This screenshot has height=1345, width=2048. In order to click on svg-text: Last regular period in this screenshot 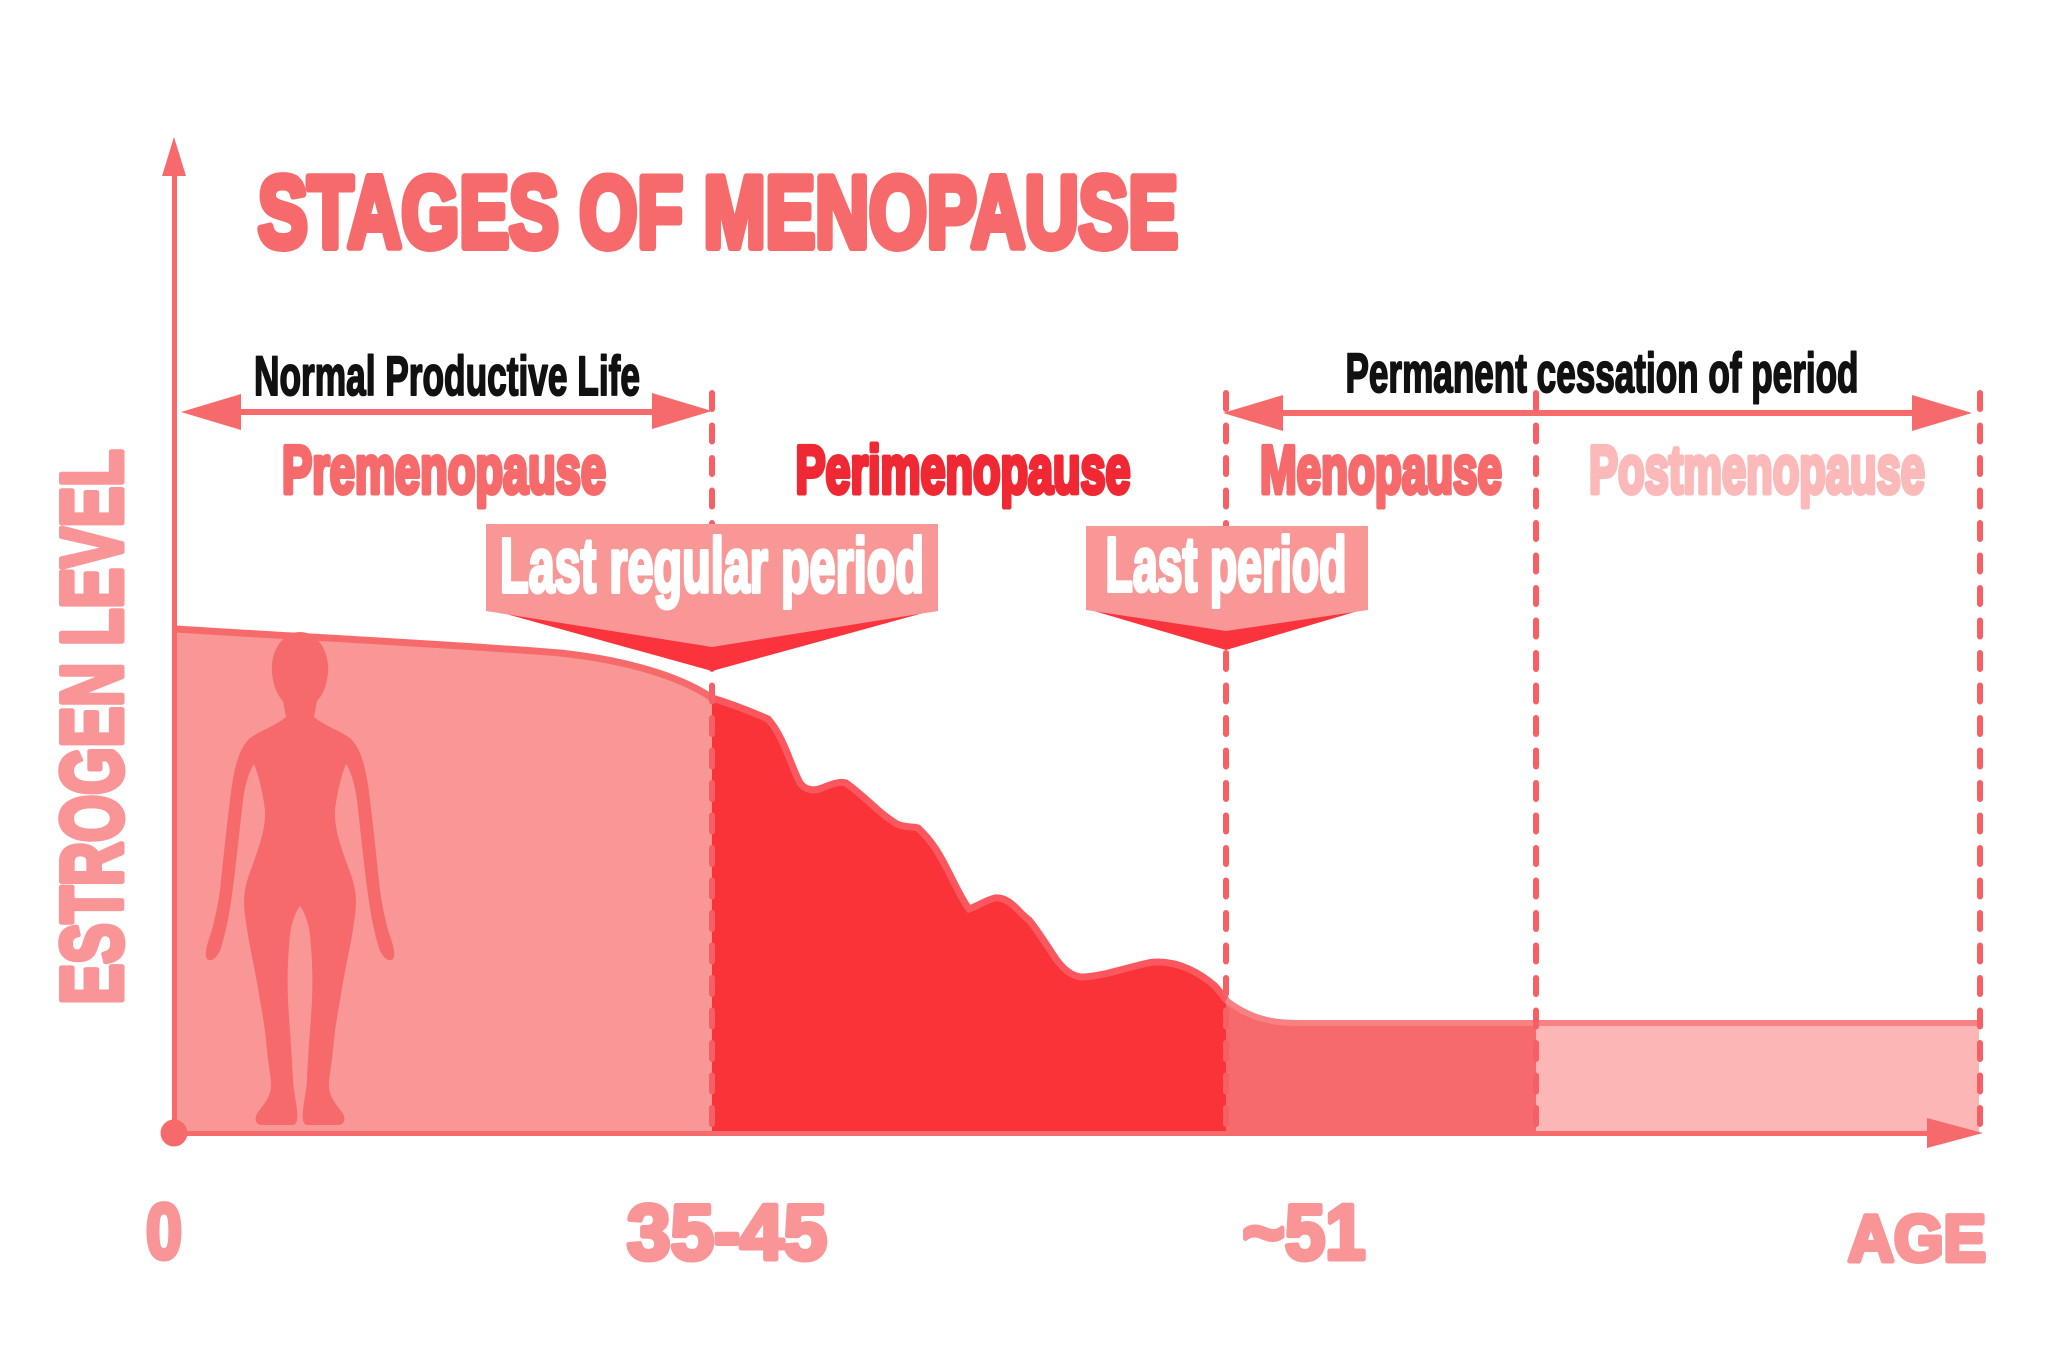, I will do `click(712, 566)`.